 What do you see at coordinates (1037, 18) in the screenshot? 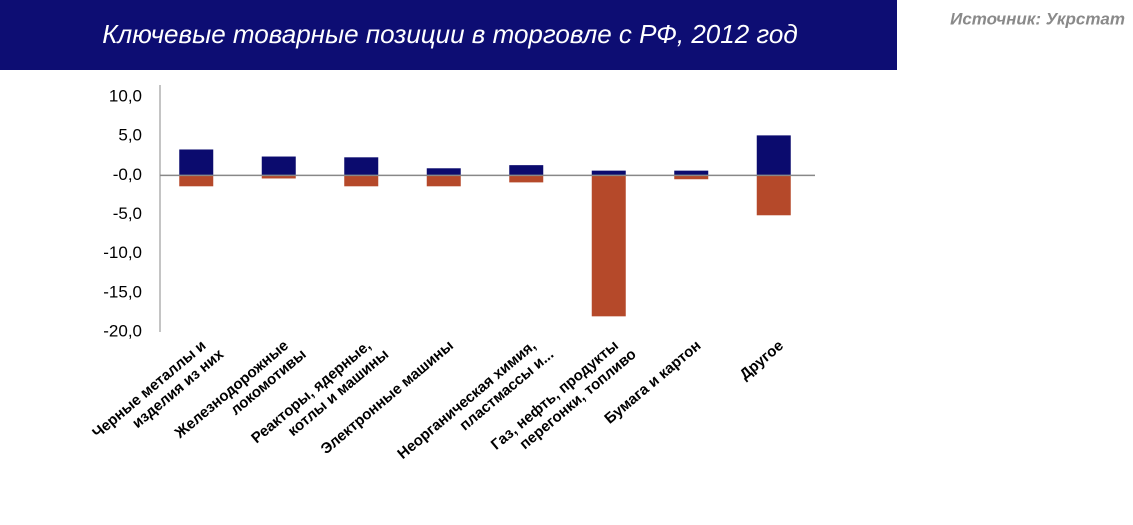
I see `source-note: Источник: Укрстат` at bounding box center [1037, 18].